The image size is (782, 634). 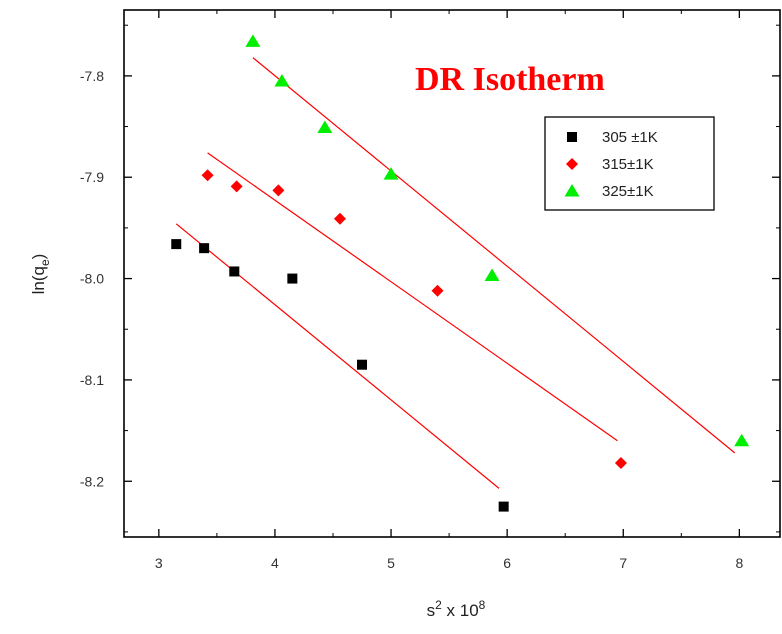 I want to click on legend: 305 ±1K 315±1K 325±1K, so click(x=629, y=163).